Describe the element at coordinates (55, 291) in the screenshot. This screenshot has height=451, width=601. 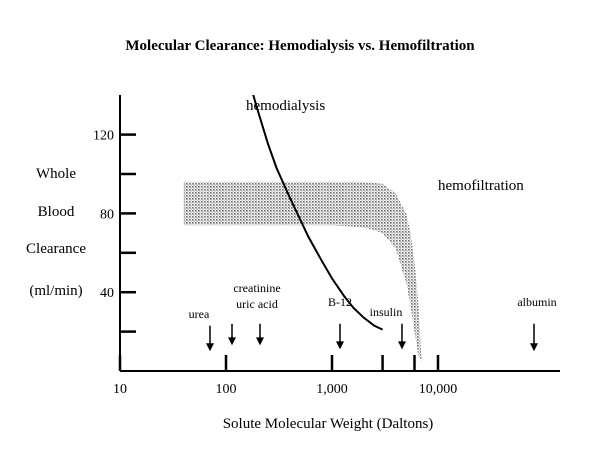
I see `y-axis-label-line: (ml/min)` at that location.